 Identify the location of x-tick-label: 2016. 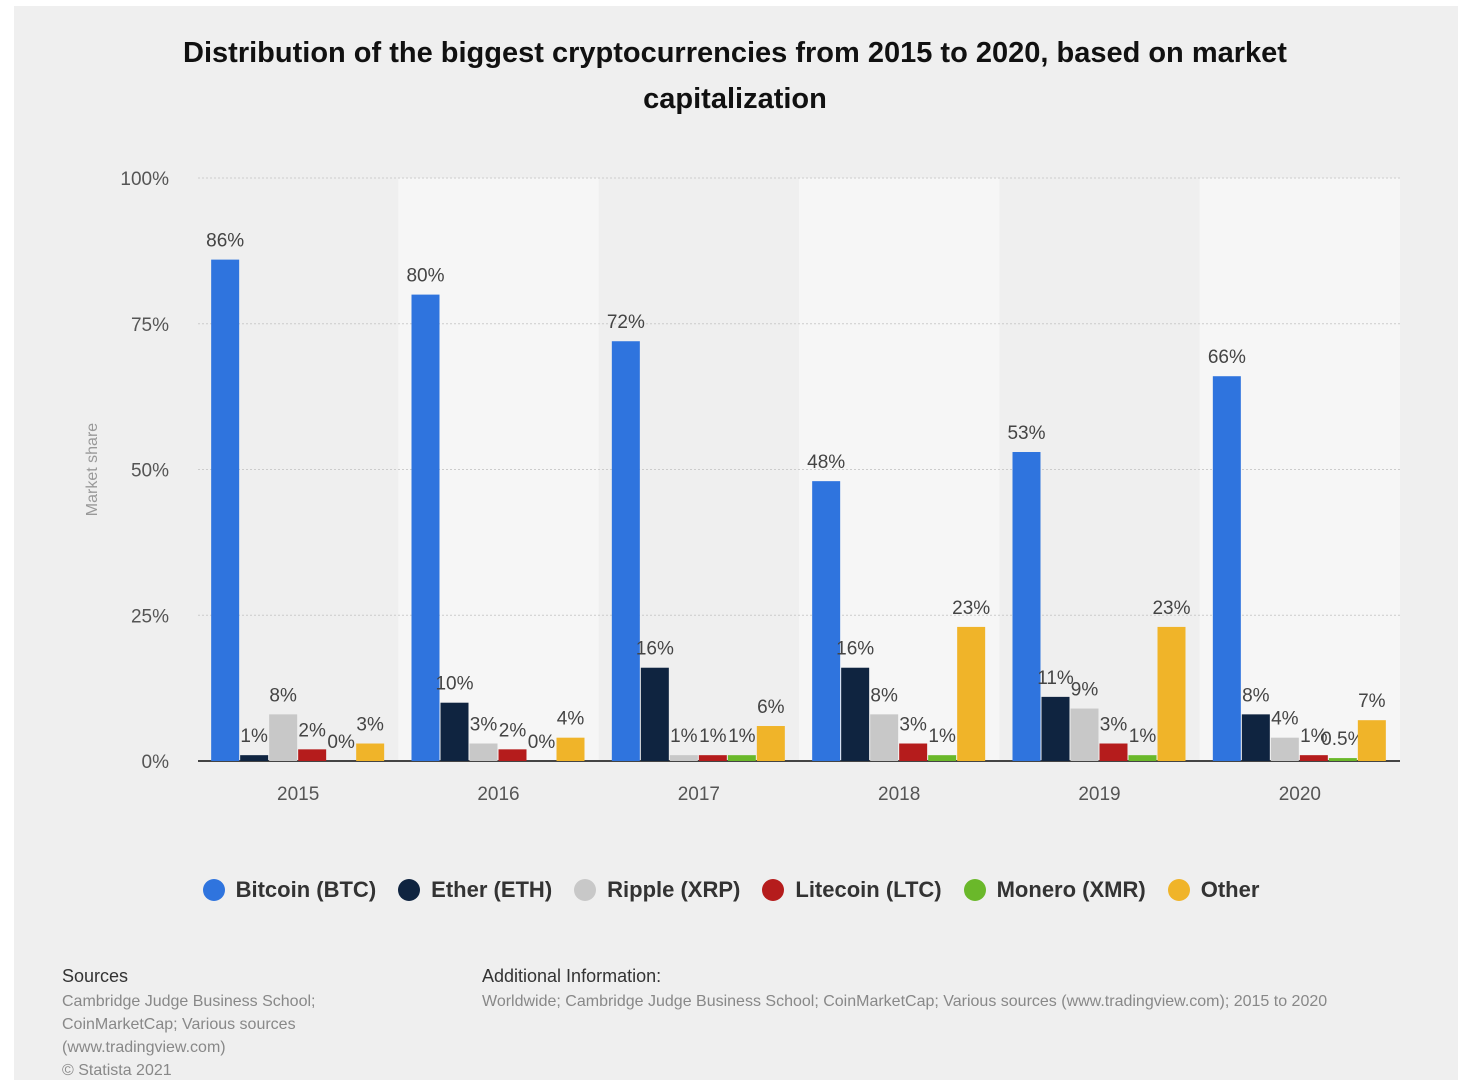
(498, 794).